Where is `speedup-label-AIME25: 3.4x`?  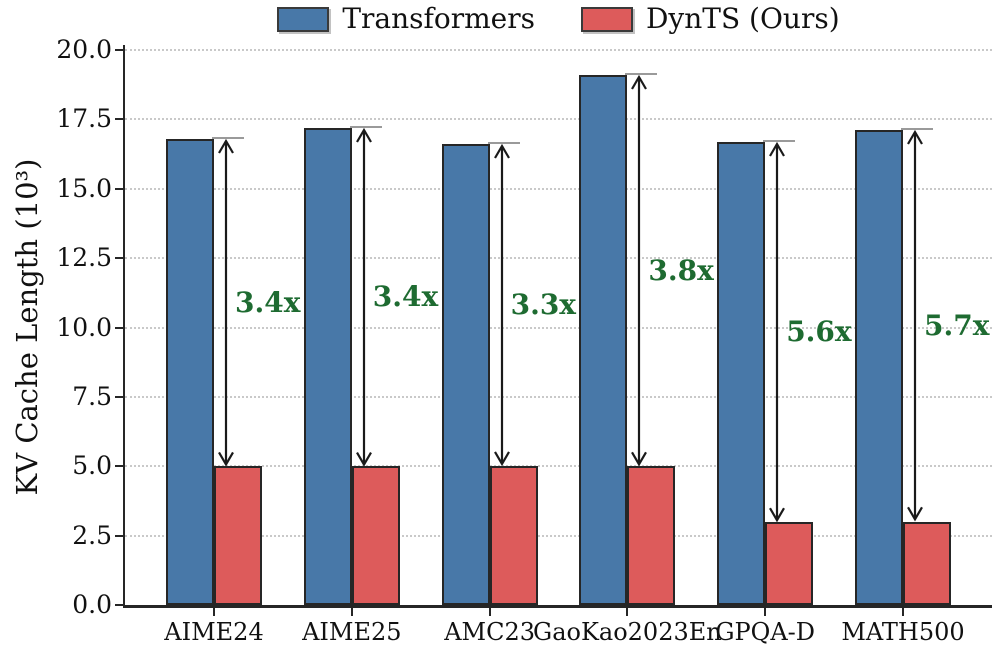 speedup-label-AIME25: 3.4x is located at coordinates (405, 296).